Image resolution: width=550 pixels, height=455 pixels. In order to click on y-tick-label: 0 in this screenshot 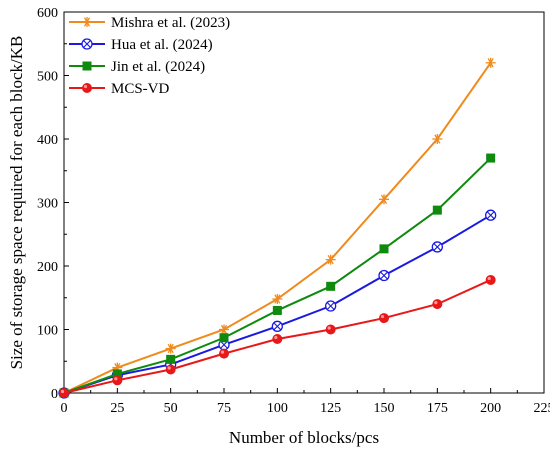, I will do `click(54, 394)`.